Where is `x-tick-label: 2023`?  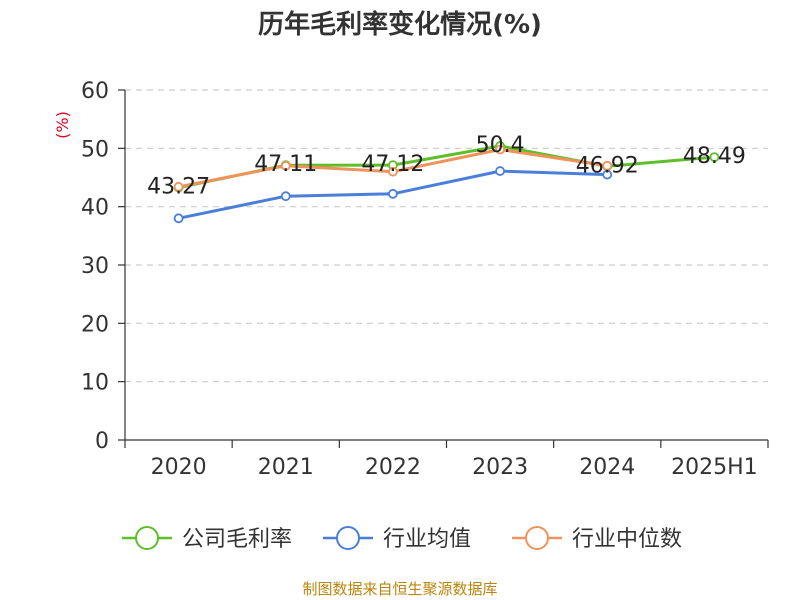
x-tick-label: 2023 is located at coordinates (500, 467).